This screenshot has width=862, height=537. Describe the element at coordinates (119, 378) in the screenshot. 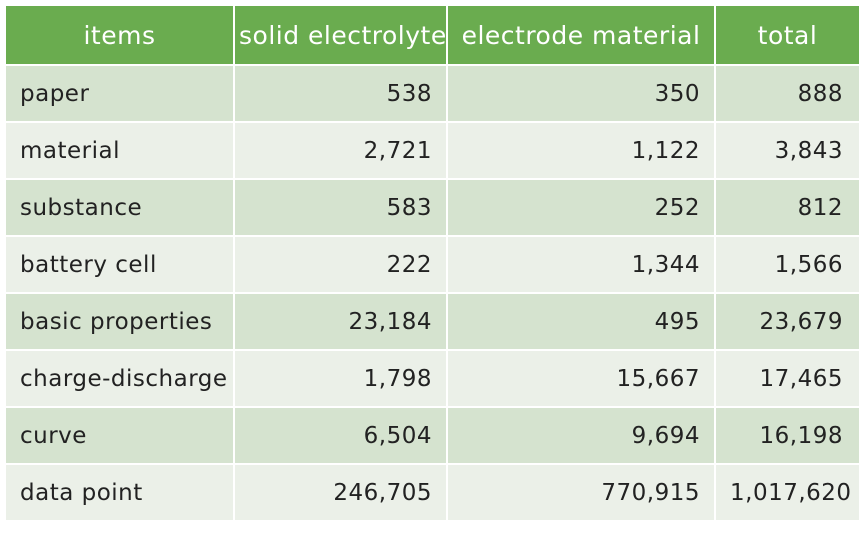

I see `item-cell: charge-discharge` at that location.